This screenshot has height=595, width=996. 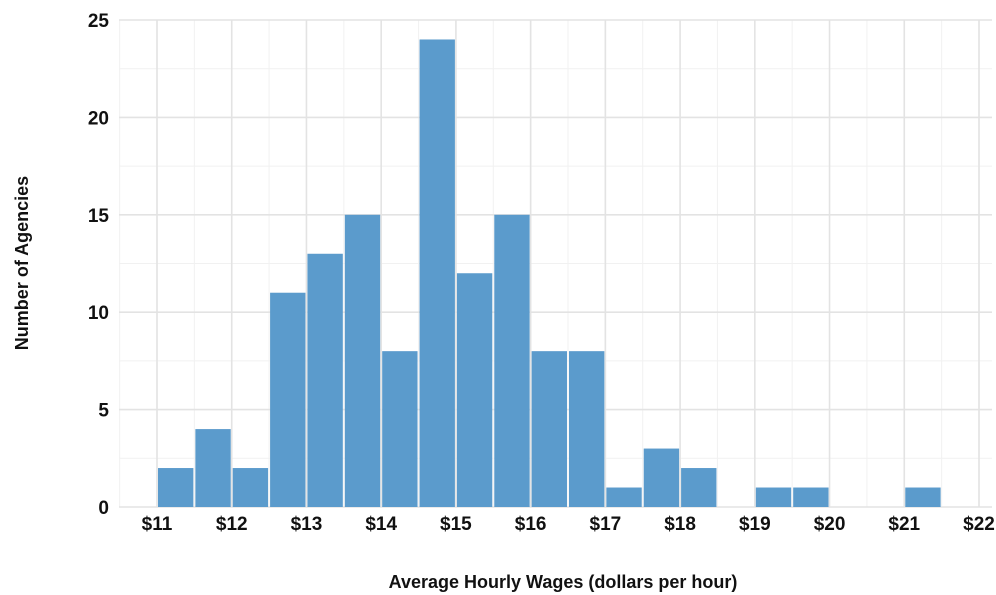 What do you see at coordinates (232, 524) in the screenshot?
I see `x-tick-label: $12` at bounding box center [232, 524].